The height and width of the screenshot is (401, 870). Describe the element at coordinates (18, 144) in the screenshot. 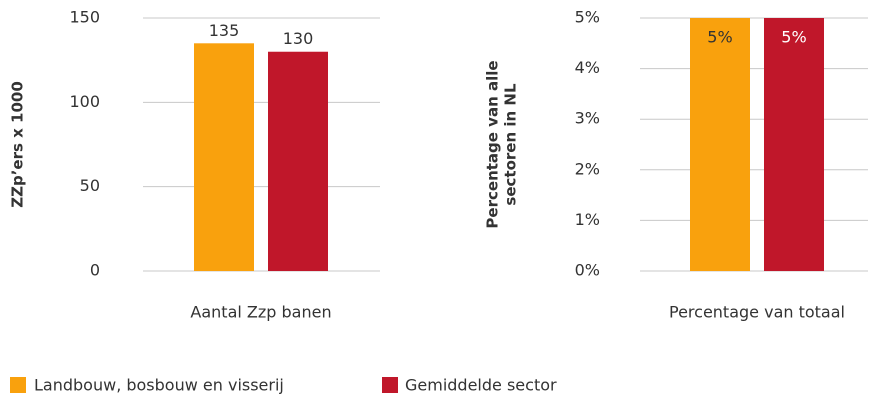

I see `y-axis-label: ZZp’ers x 1000` at that location.